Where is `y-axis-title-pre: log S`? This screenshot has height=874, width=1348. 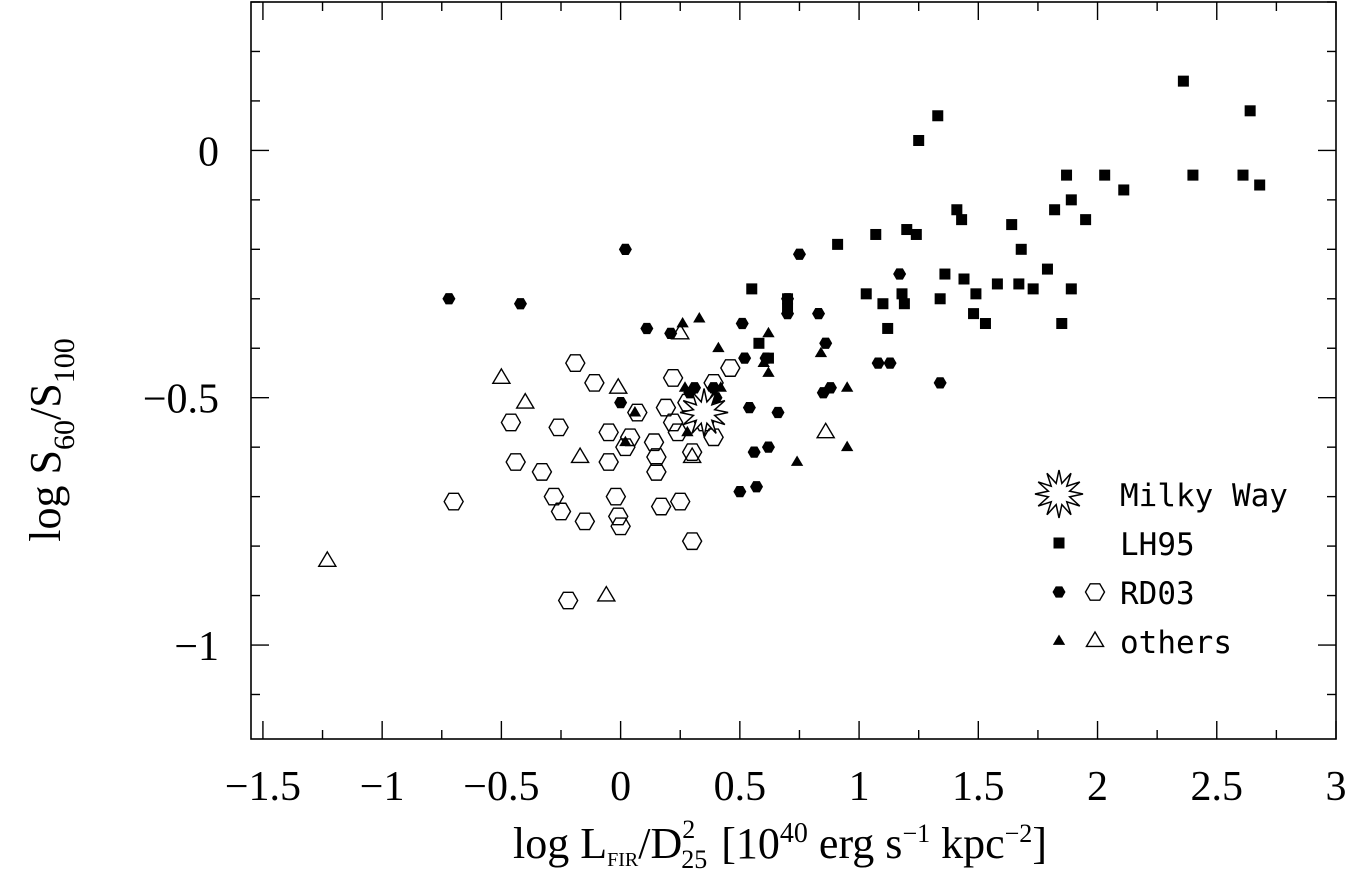
y-axis-title-pre: log S is located at coordinates (45, 496).